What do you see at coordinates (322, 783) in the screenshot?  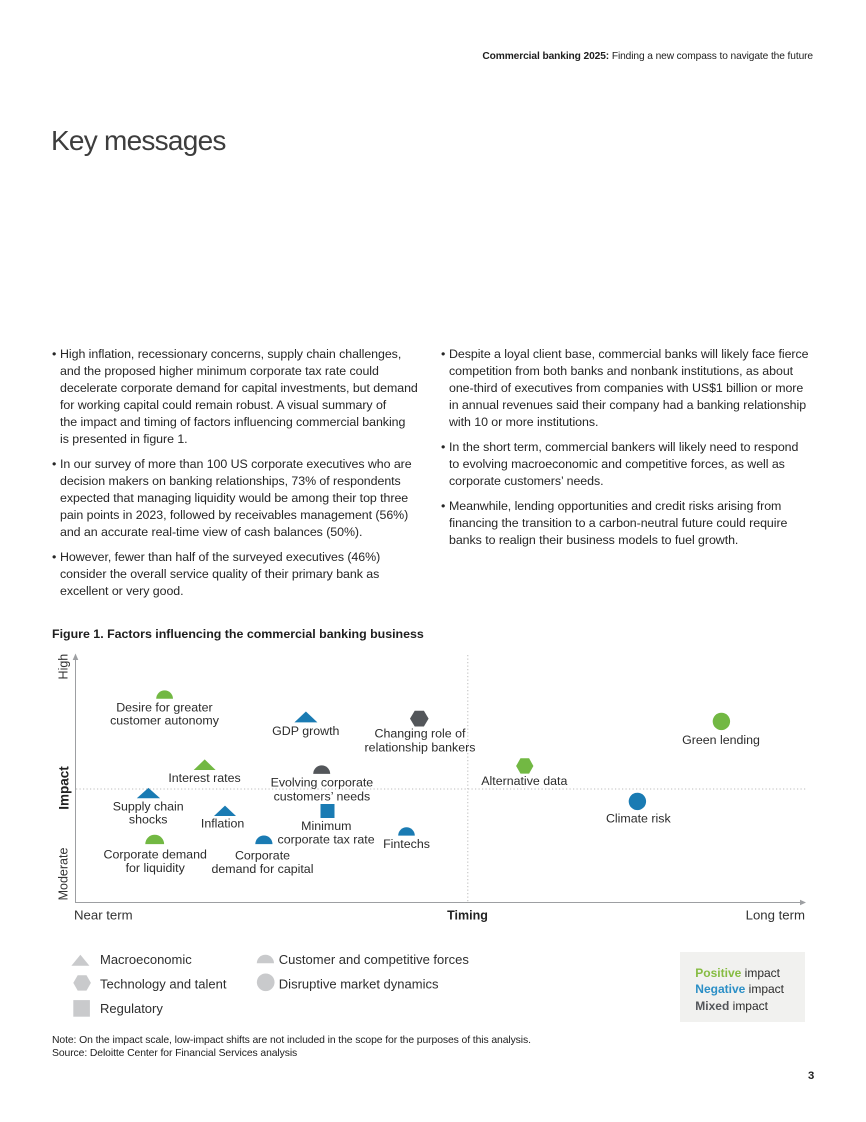 I see `svg-text: Evolving corporate` at bounding box center [322, 783].